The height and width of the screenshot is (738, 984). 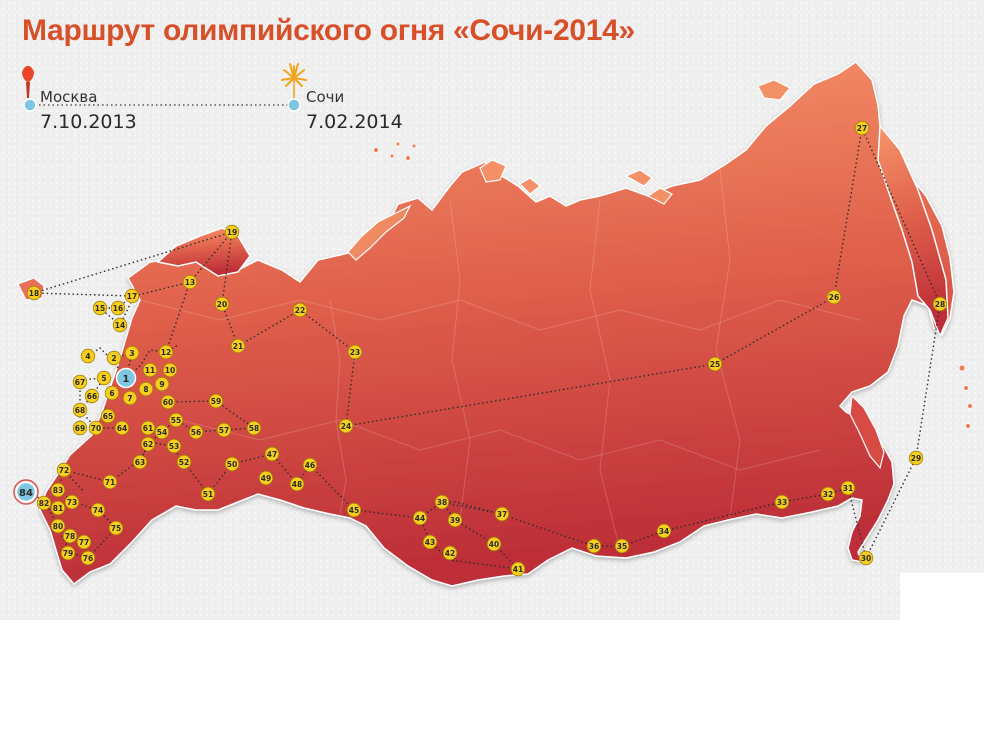 I want to click on route-stop-marker: 26, so click(x=834, y=297).